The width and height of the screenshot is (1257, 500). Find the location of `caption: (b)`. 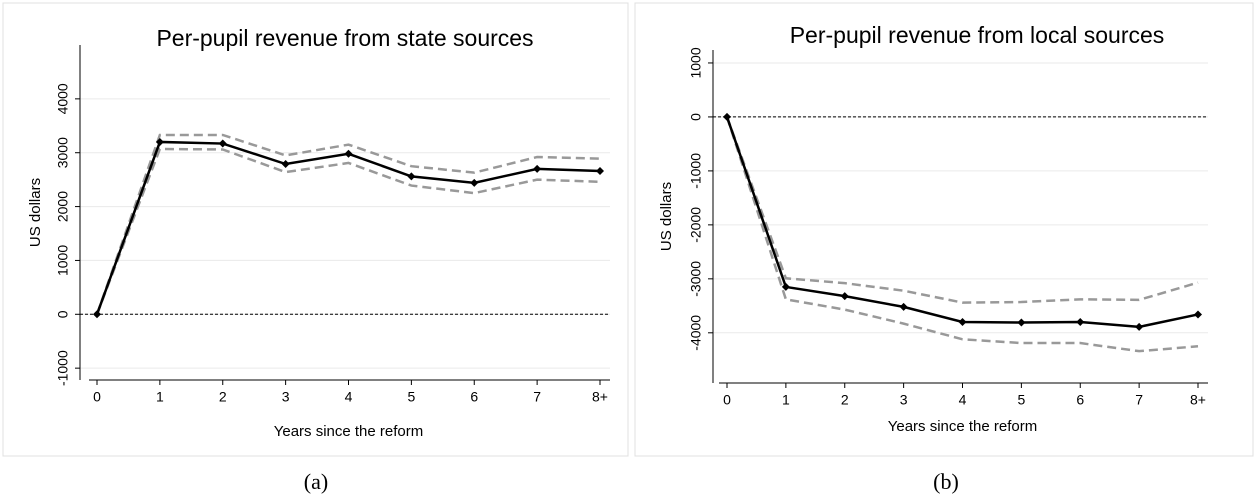

caption: (b) is located at coordinates (946, 481).